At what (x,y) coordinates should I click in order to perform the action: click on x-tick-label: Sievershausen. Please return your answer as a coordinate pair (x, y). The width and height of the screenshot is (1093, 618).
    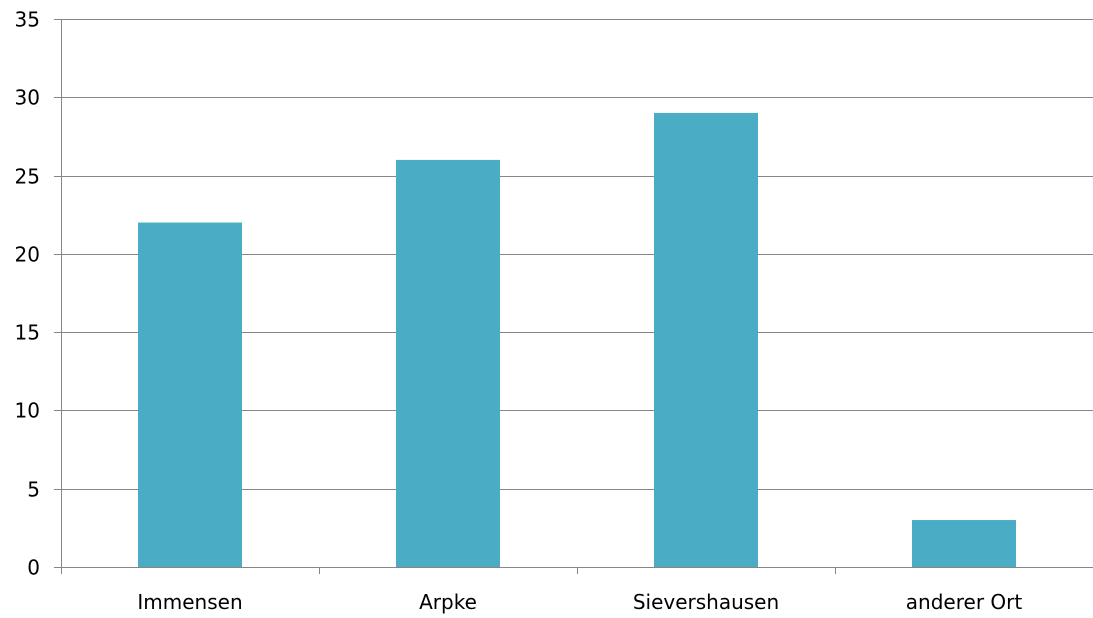
    Looking at the image, I should click on (706, 602).